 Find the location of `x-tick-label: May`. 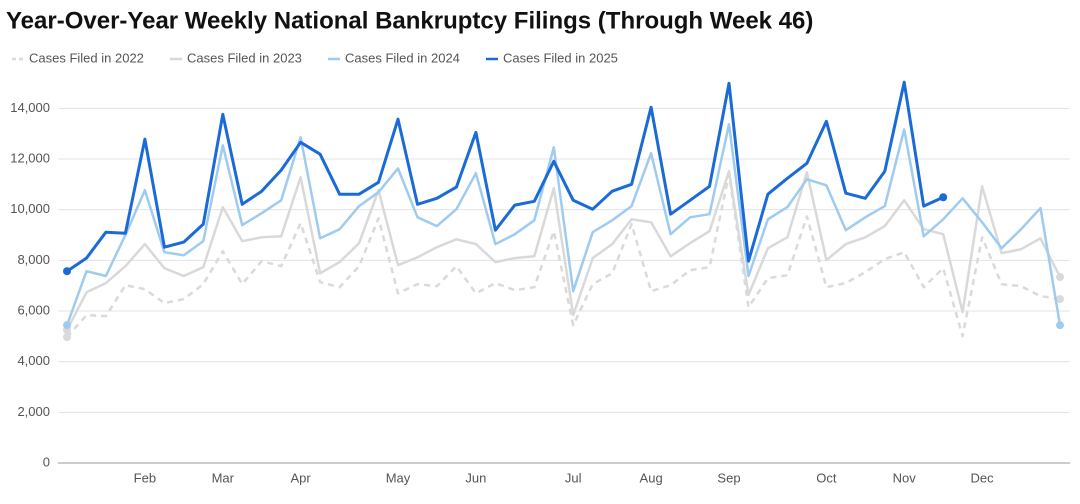

x-tick-label: May is located at coordinates (398, 477).